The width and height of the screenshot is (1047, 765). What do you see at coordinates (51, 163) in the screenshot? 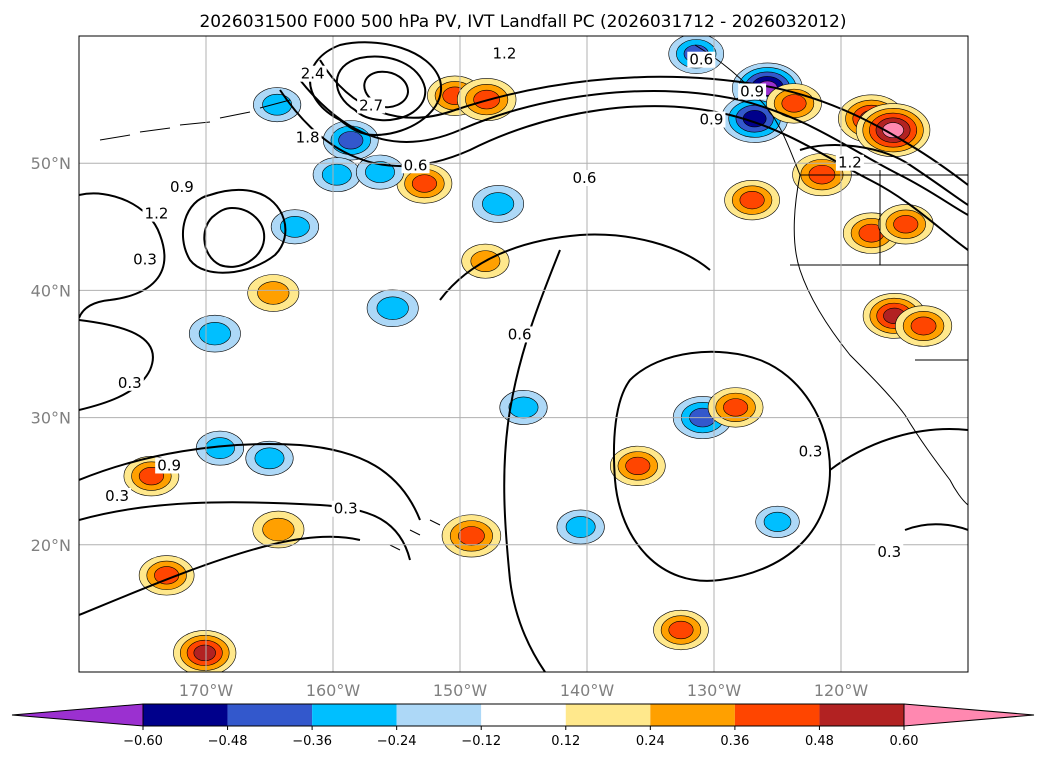
I see `lat-label-3: 50°N` at bounding box center [51, 163].